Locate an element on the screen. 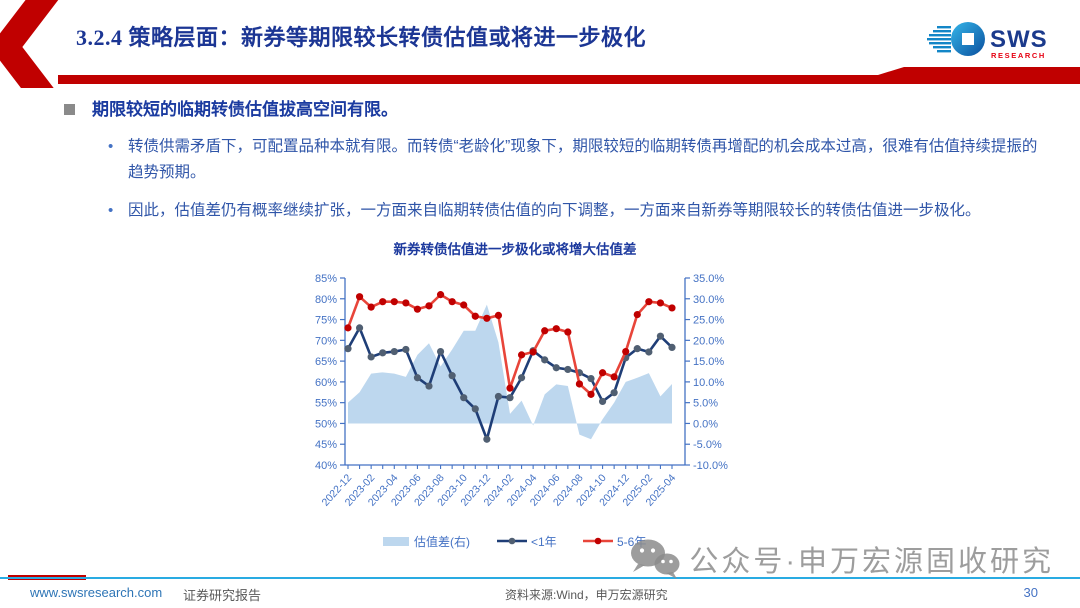  red-header-bar is located at coordinates (569, 75).